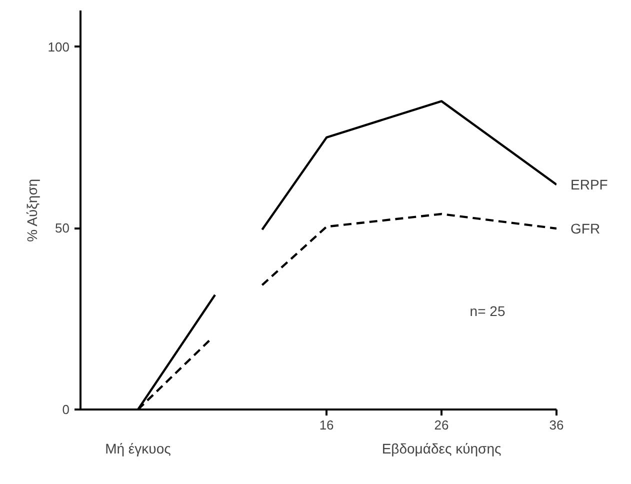 This screenshot has height=484, width=631. Describe the element at coordinates (442, 448) in the screenshot. I see `x-axis-title: Εβδομάδες κύησης` at that location.